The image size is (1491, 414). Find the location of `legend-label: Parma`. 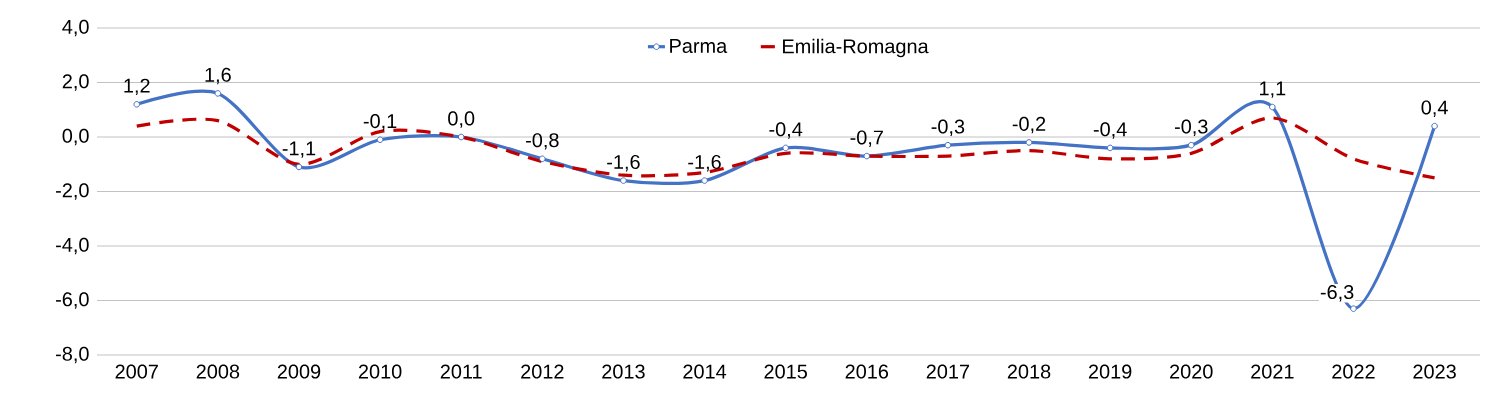

legend-label: Parma is located at coordinates (699, 46).